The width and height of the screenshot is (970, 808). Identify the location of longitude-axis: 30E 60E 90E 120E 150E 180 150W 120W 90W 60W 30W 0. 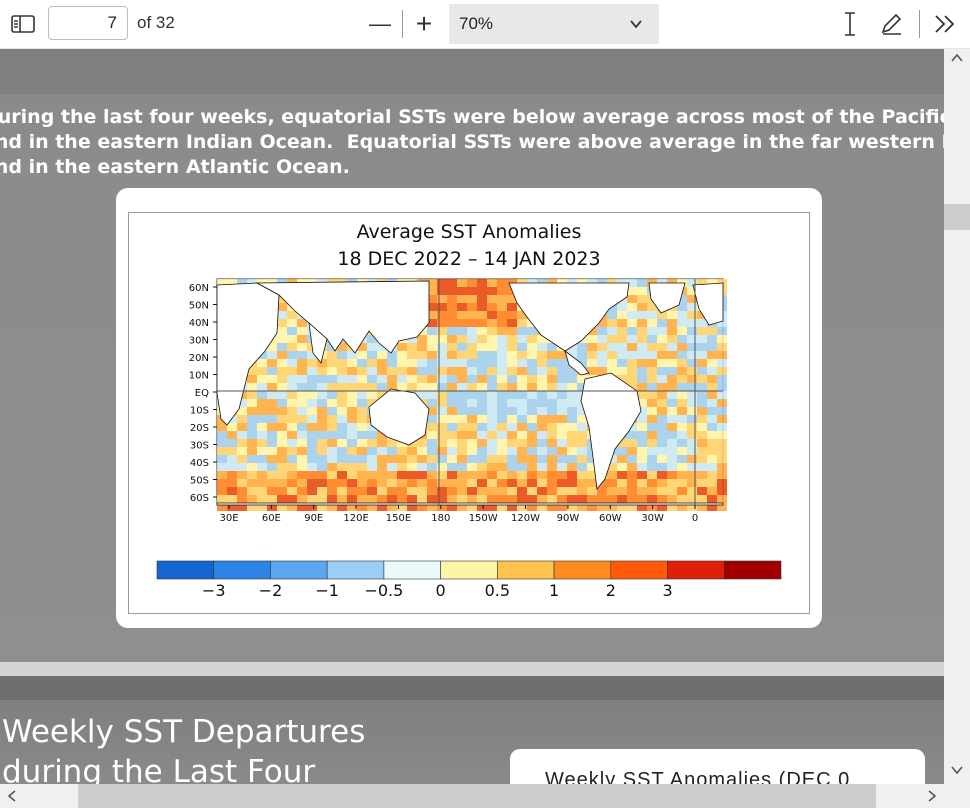
(458, 514).